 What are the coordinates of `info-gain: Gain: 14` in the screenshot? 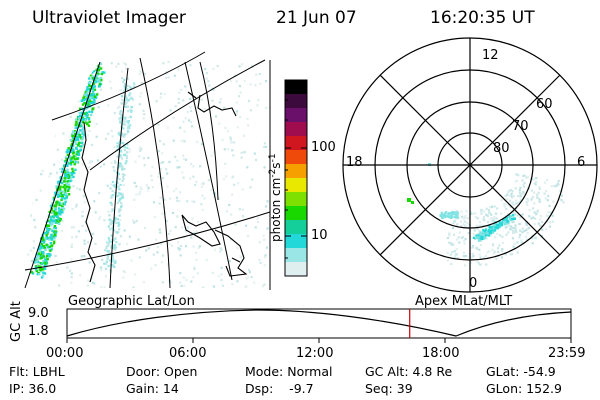 It's located at (152, 388).